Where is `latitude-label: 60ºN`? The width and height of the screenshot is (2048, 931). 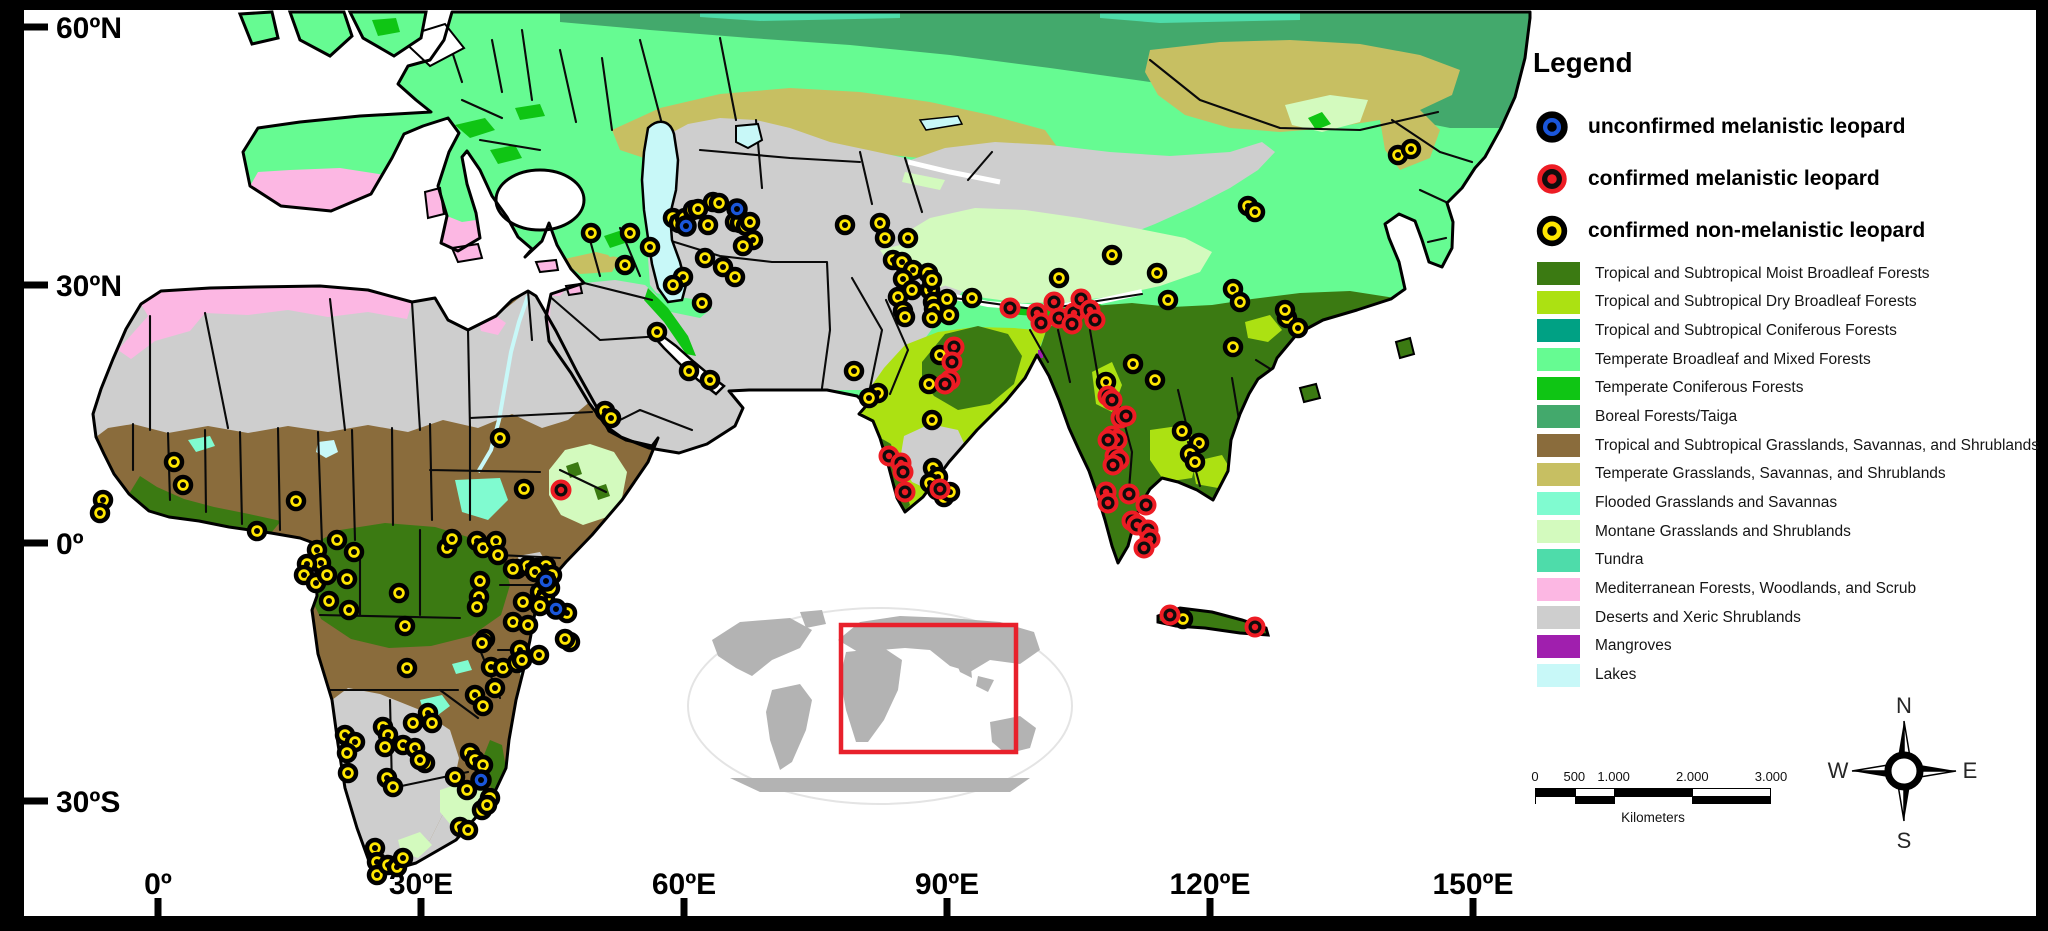 latitude-label: 60ºN is located at coordinates (89, 28).